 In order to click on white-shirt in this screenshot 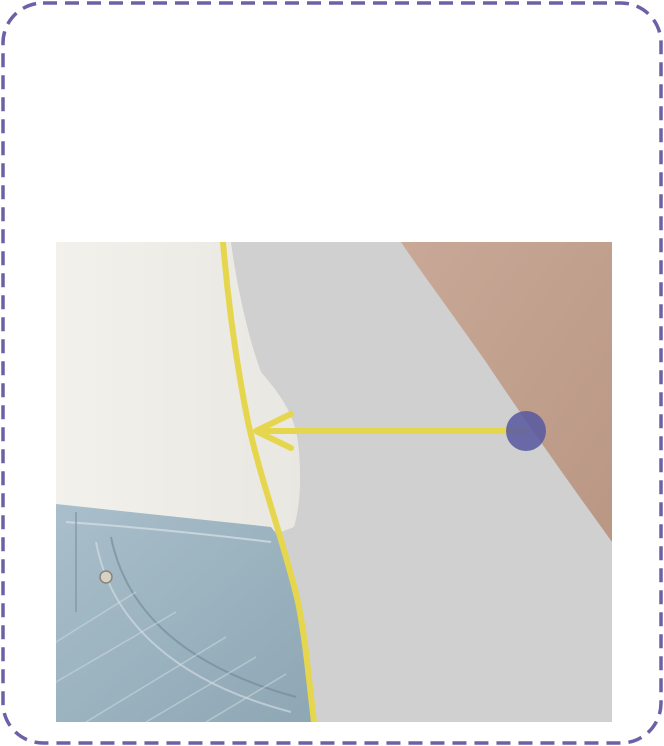, I will do `click(178, 387)`.